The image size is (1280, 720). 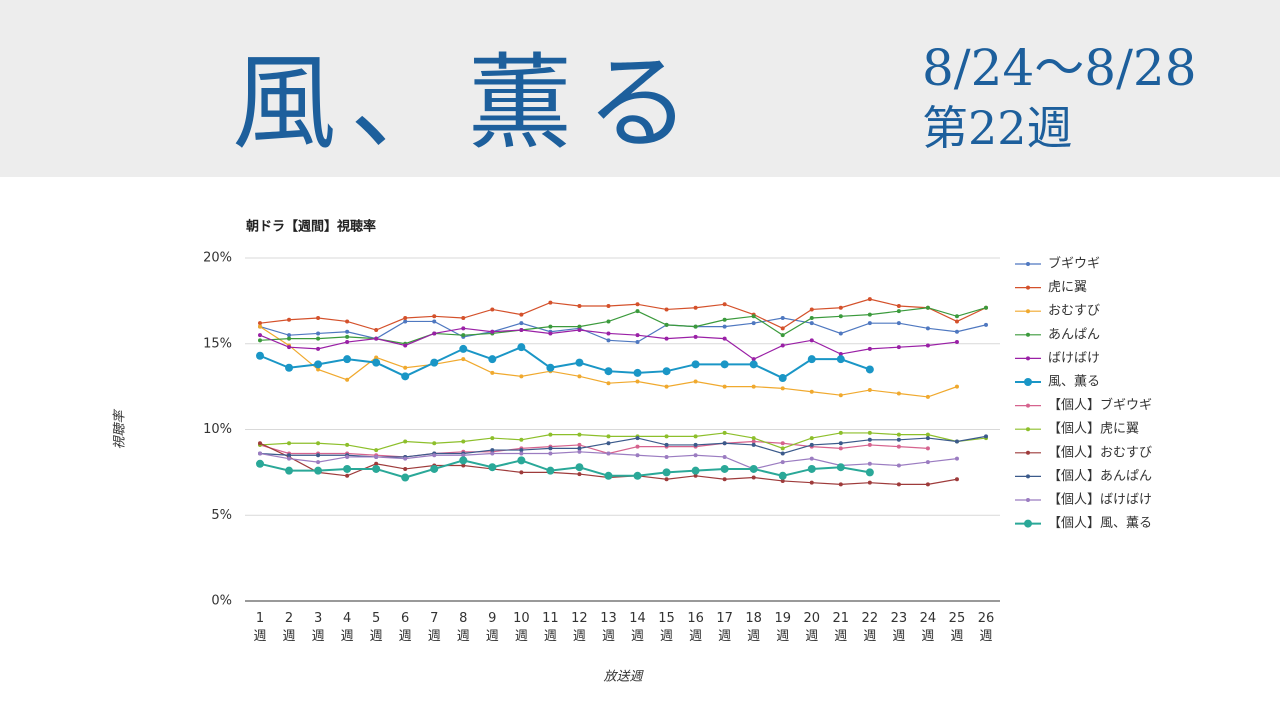 I want to click on x-tick-label: 7 週, so click(x=434, y=627).